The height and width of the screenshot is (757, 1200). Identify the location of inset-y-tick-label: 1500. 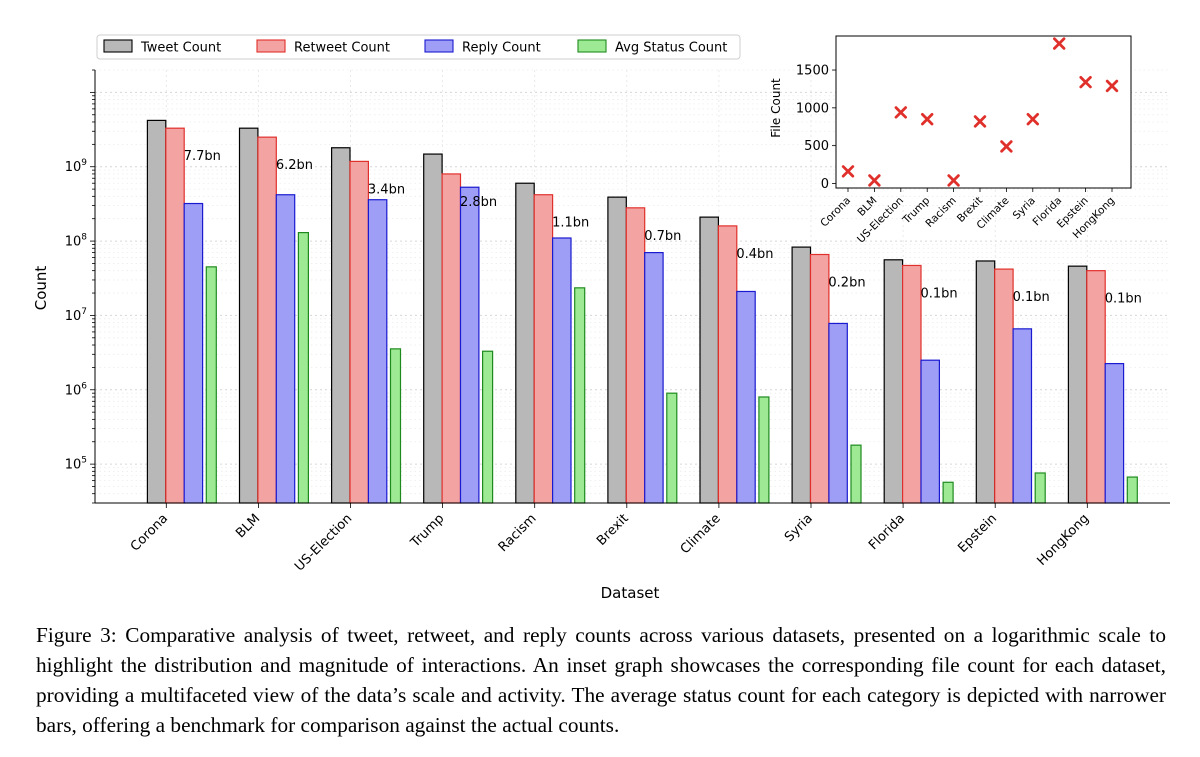
(812, 71).